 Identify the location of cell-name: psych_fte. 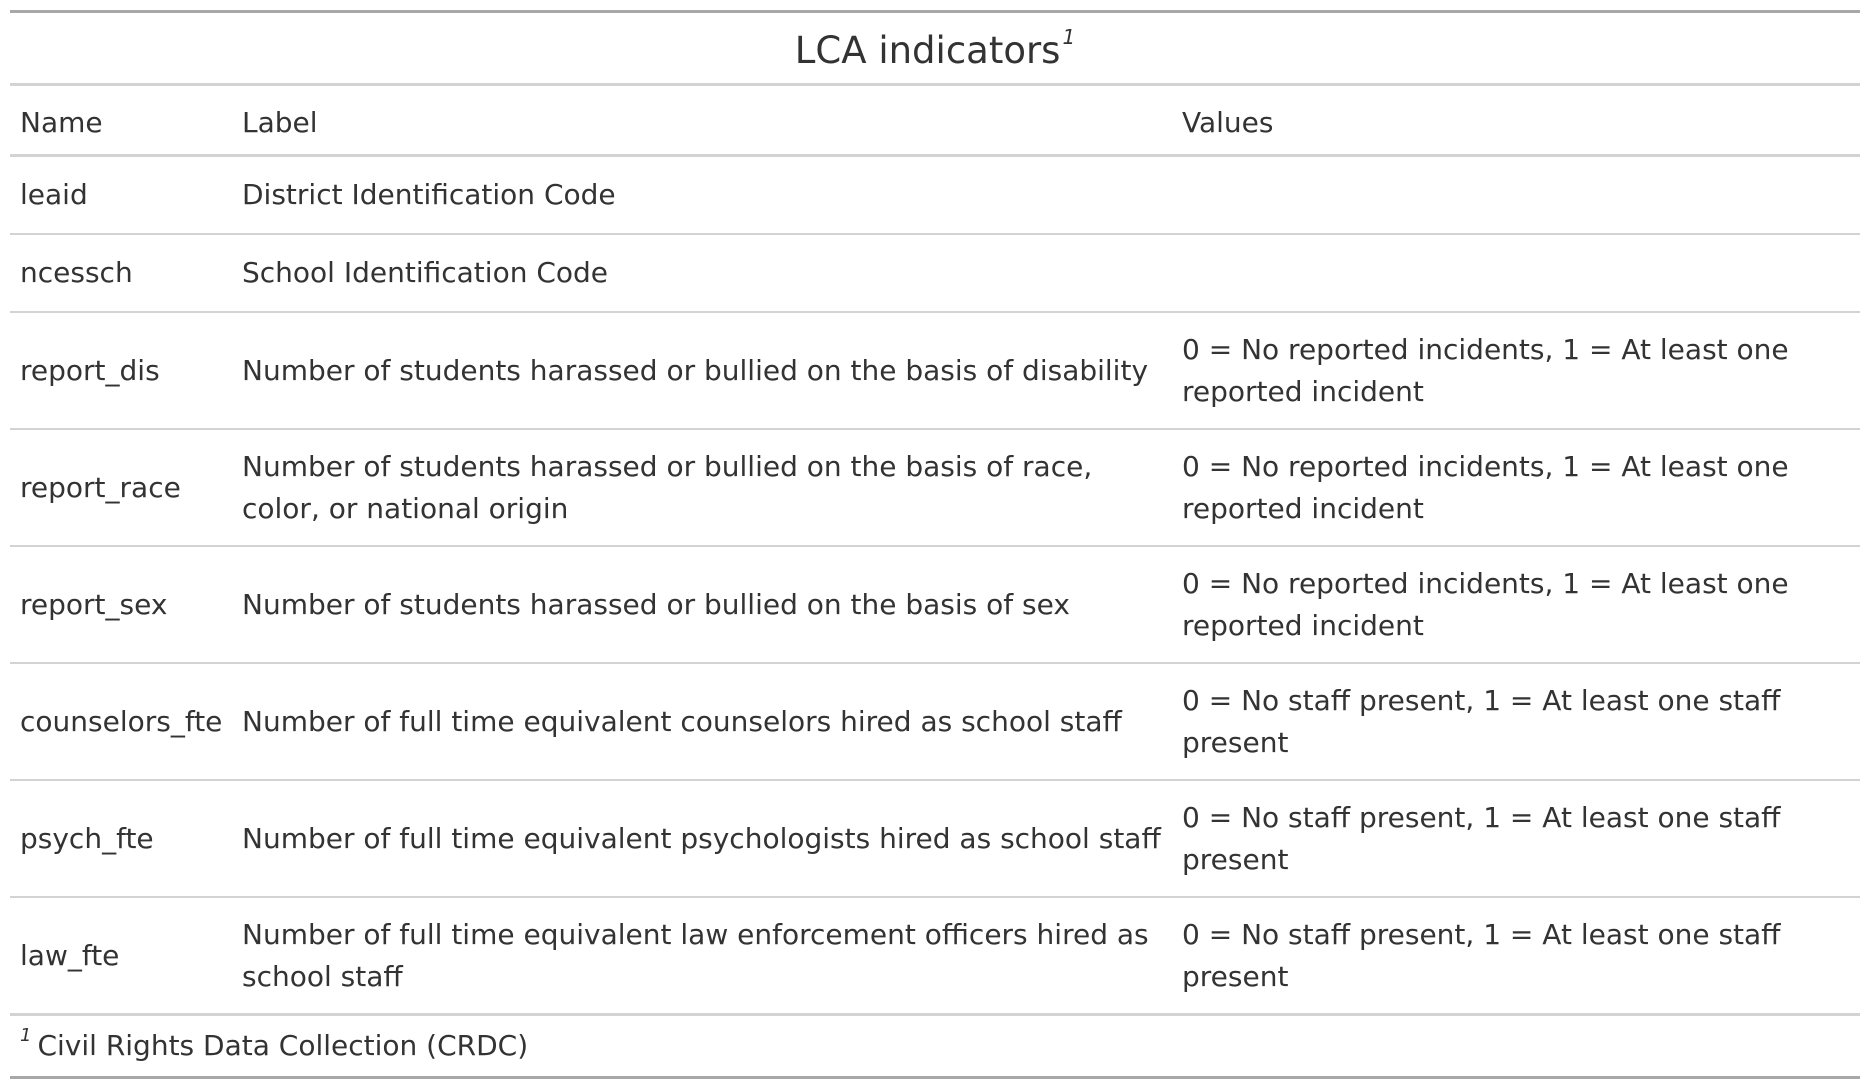
(121, 839).